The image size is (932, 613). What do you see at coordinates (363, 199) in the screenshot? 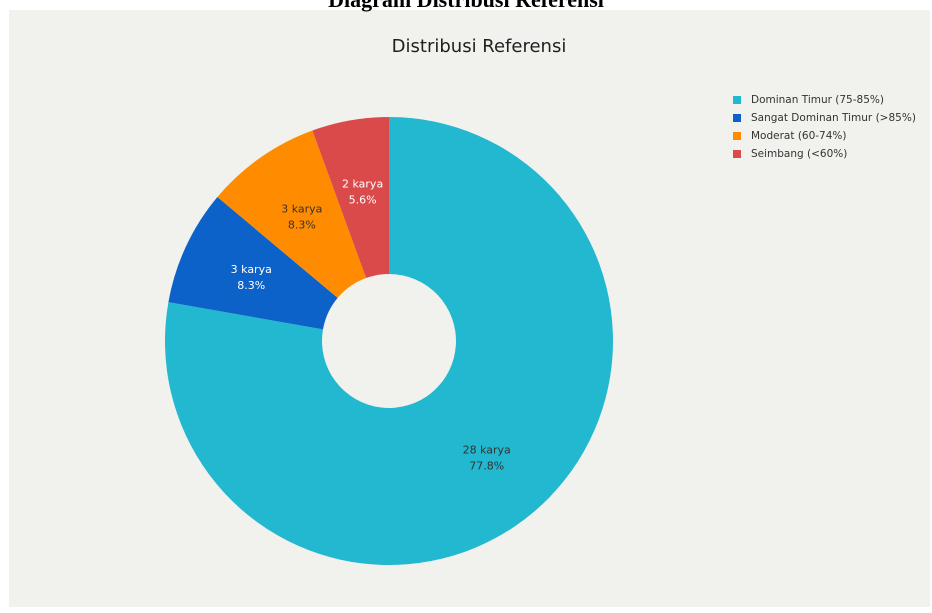
I see `slice-percent-label: 5.6%` at bounding box center [363, 199].